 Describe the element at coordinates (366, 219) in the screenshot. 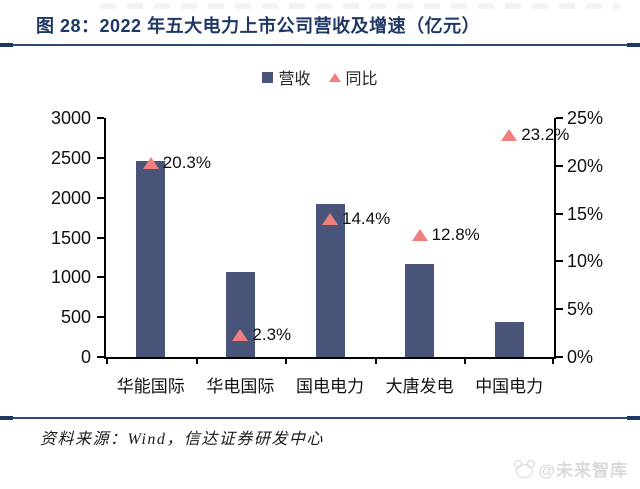

I see `yoy-value-label: 14.4%` at that location.